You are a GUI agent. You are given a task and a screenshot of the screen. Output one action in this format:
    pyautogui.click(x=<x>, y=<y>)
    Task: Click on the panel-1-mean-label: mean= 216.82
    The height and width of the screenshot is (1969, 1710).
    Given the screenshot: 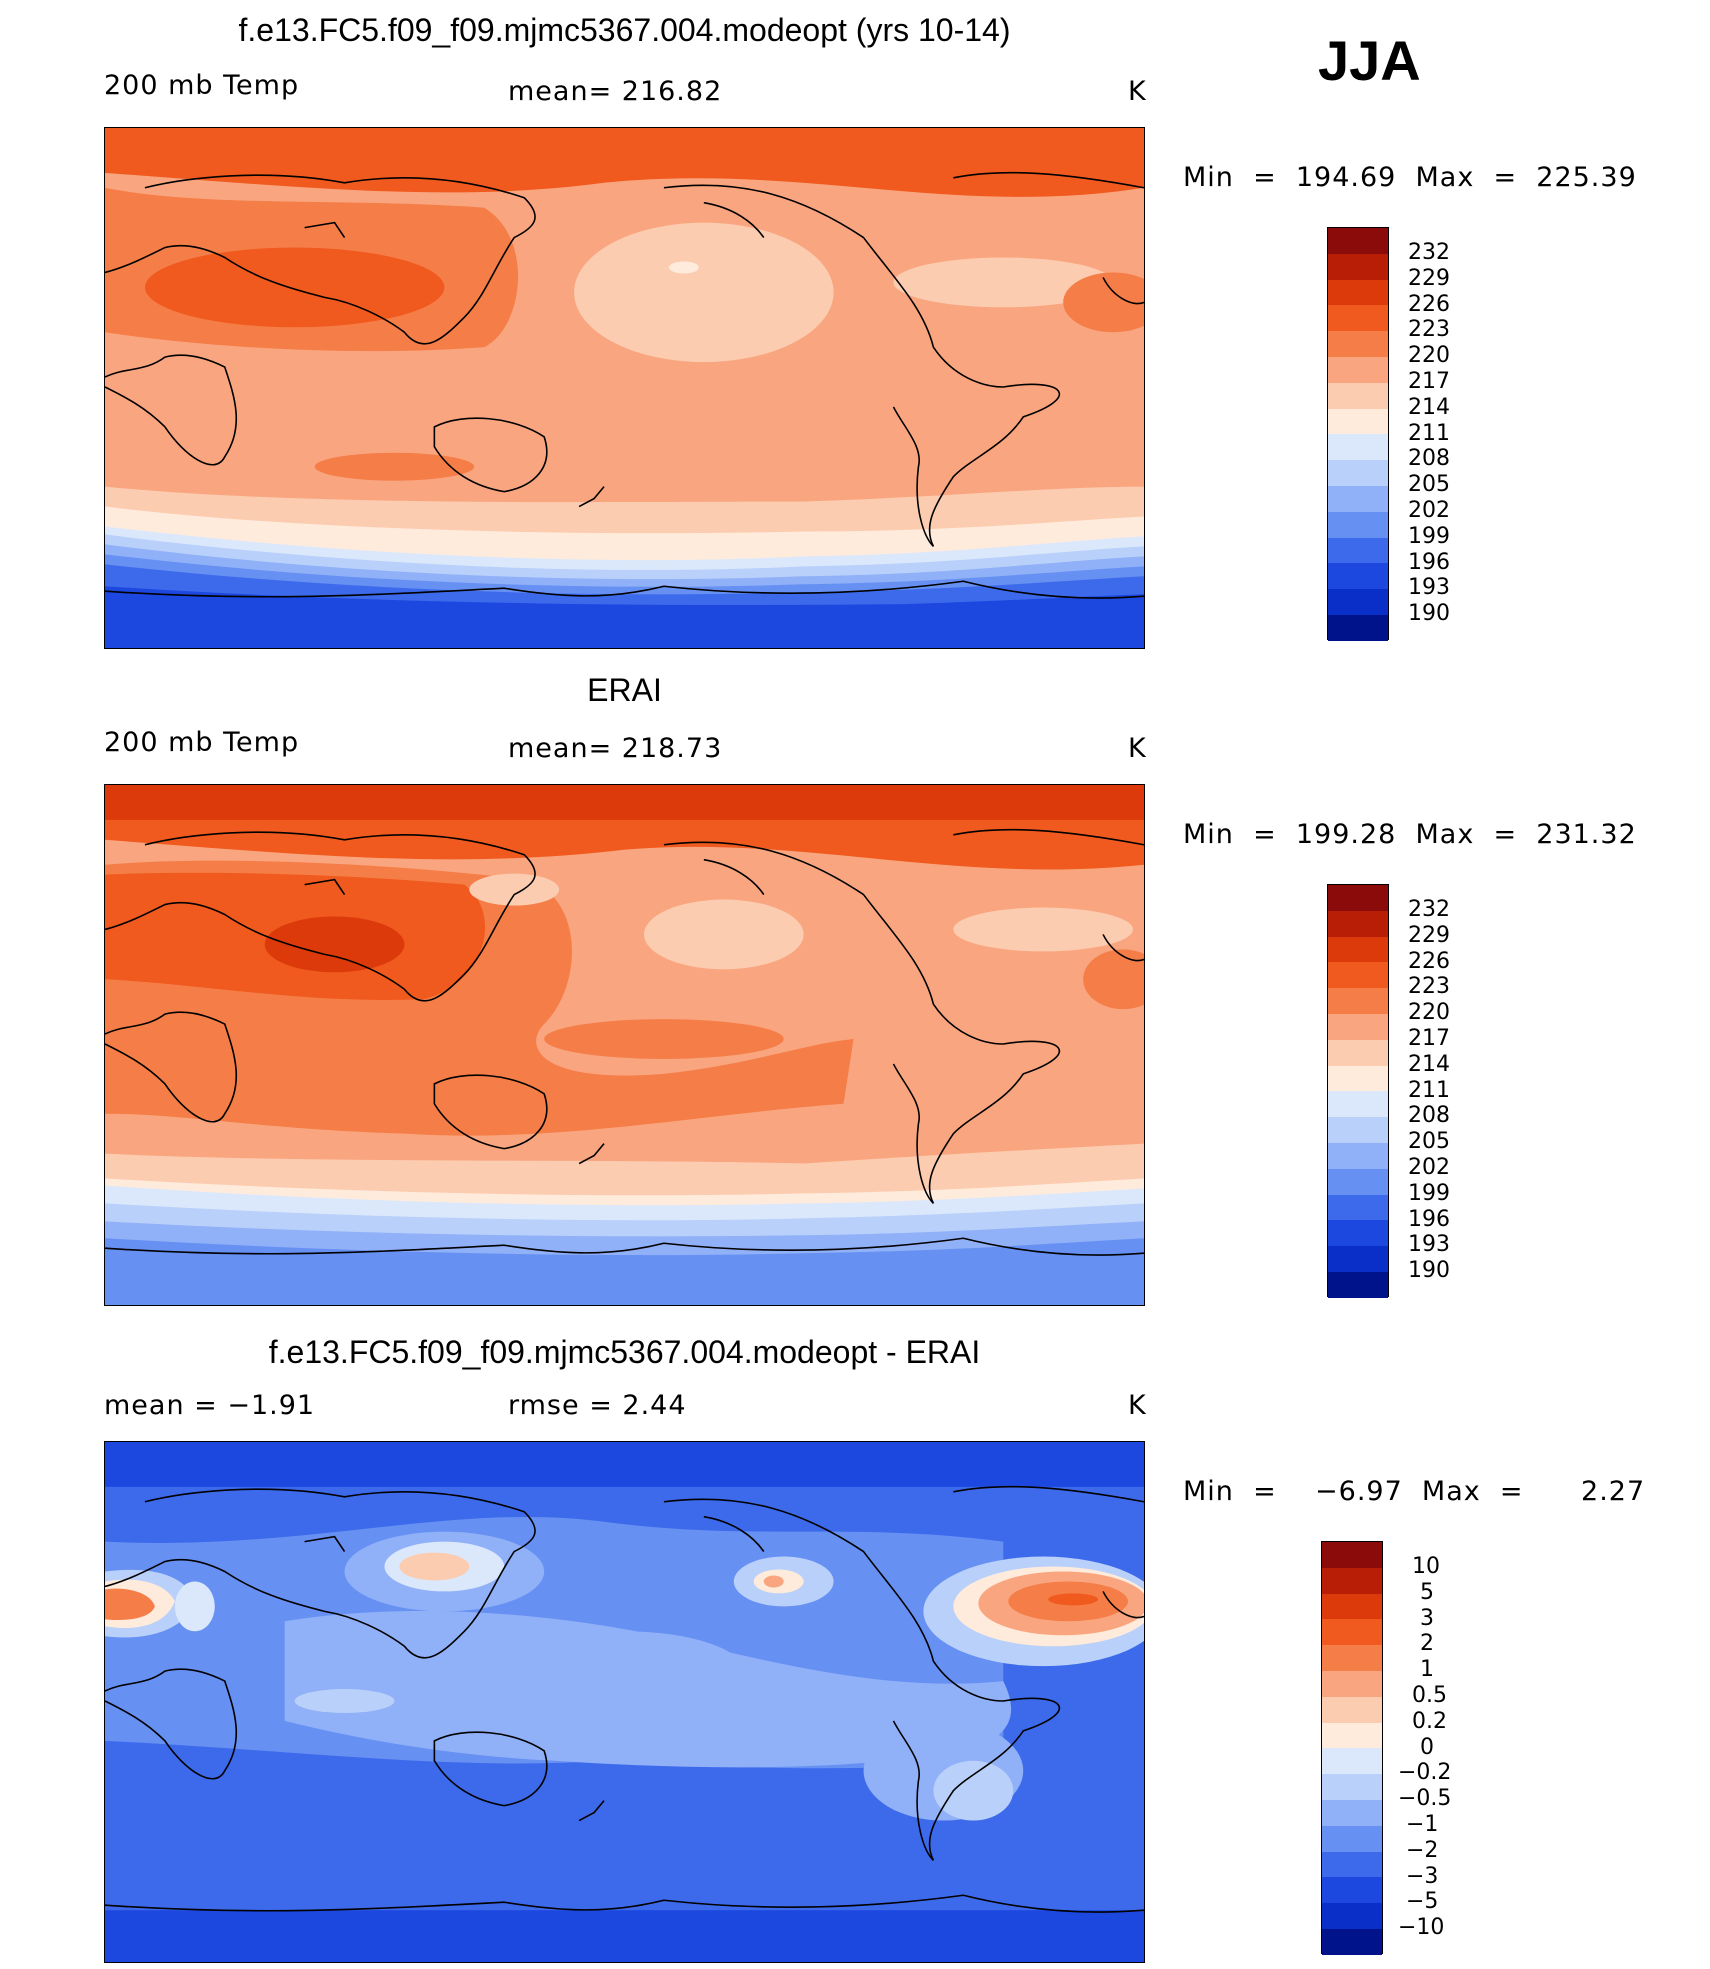 What is the action you would take?
    pyautogui.click(x=615, y=91)
    